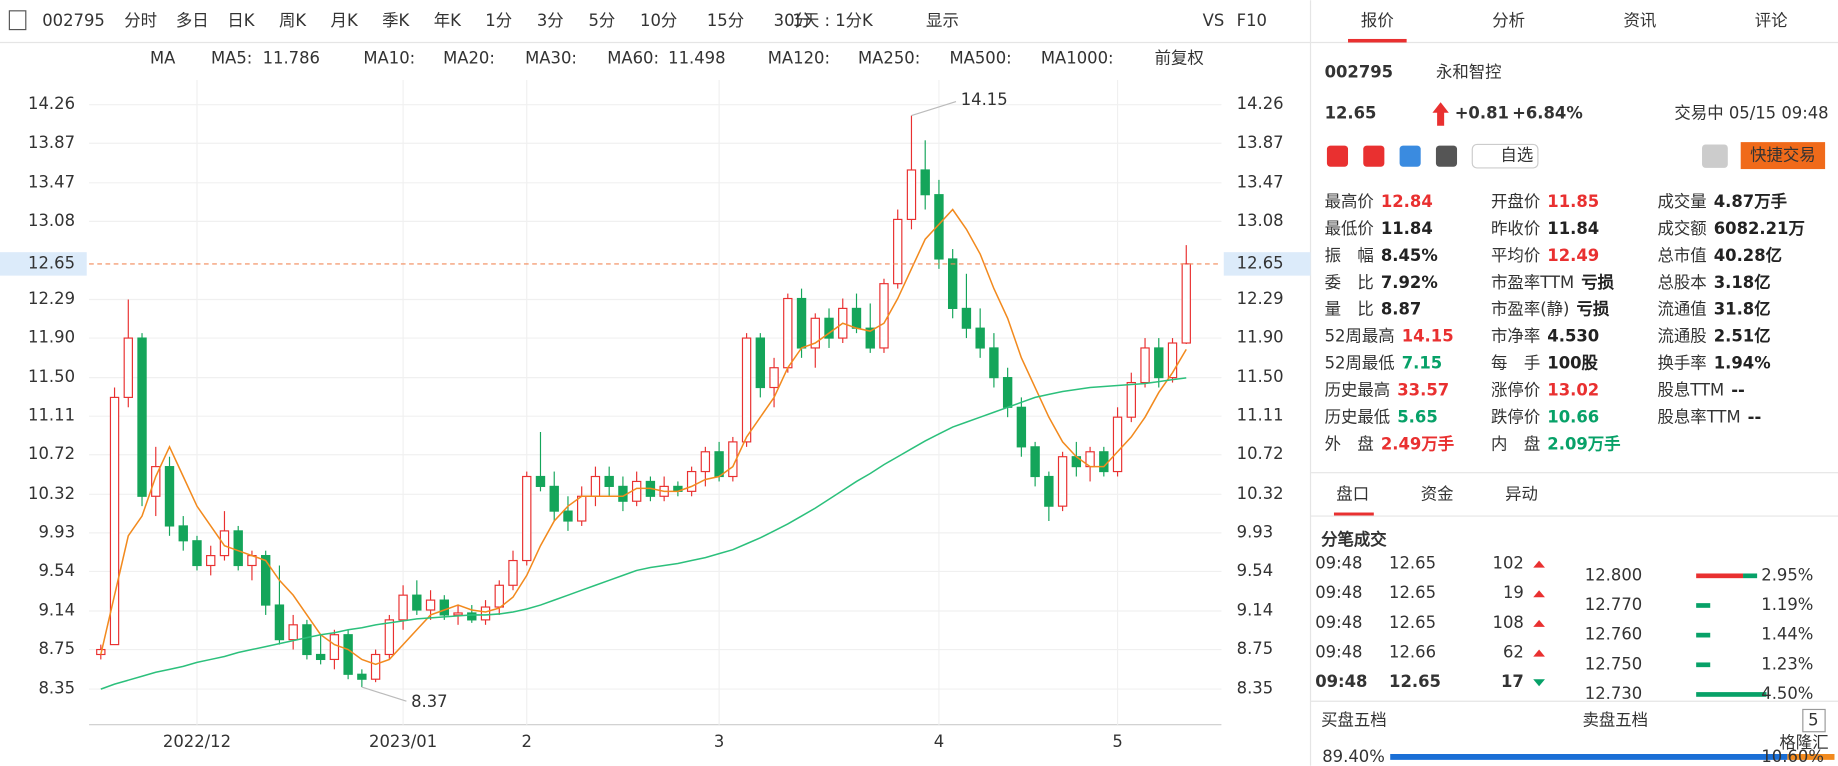  I want to click on stat-value: 2.09万手, so click(1583, 443).